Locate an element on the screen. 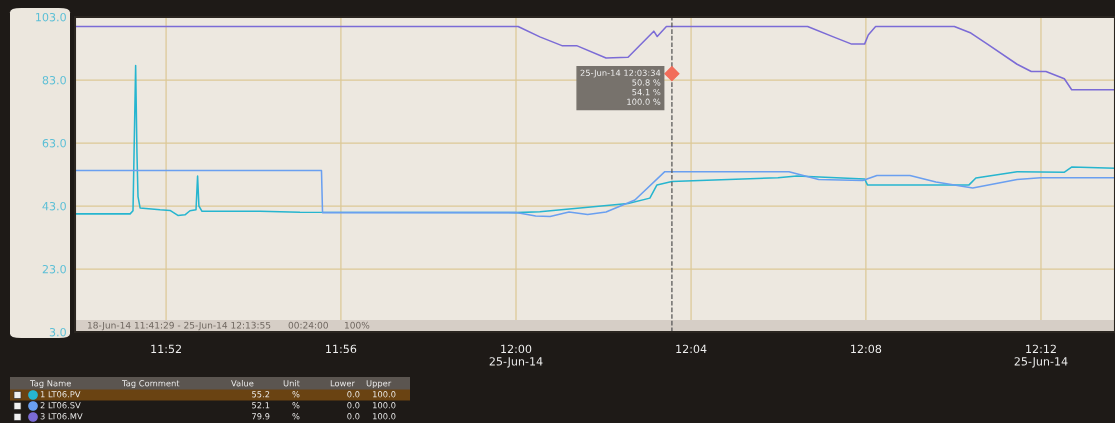 Image resolution: width=1115 pixels, height=423 pixels. text: 55.2 is located at coordinates (261, 394).